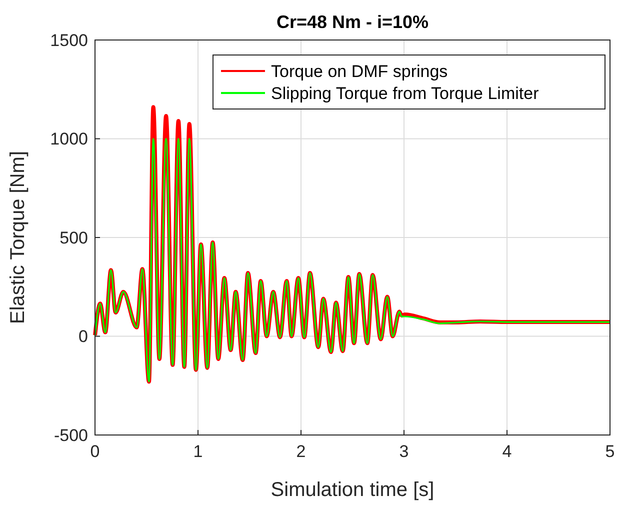 Image resolution: width=619 pixels, height=506 pixels. I want to click on y-tick-label: 500, so click(74, 238).